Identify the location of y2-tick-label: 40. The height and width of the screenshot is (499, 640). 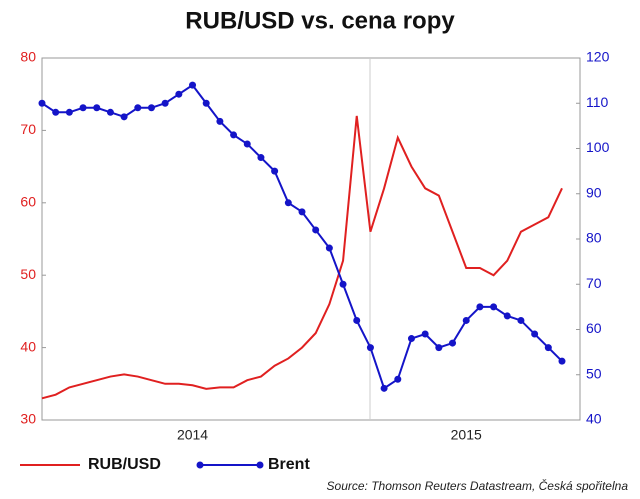
(594, 419).